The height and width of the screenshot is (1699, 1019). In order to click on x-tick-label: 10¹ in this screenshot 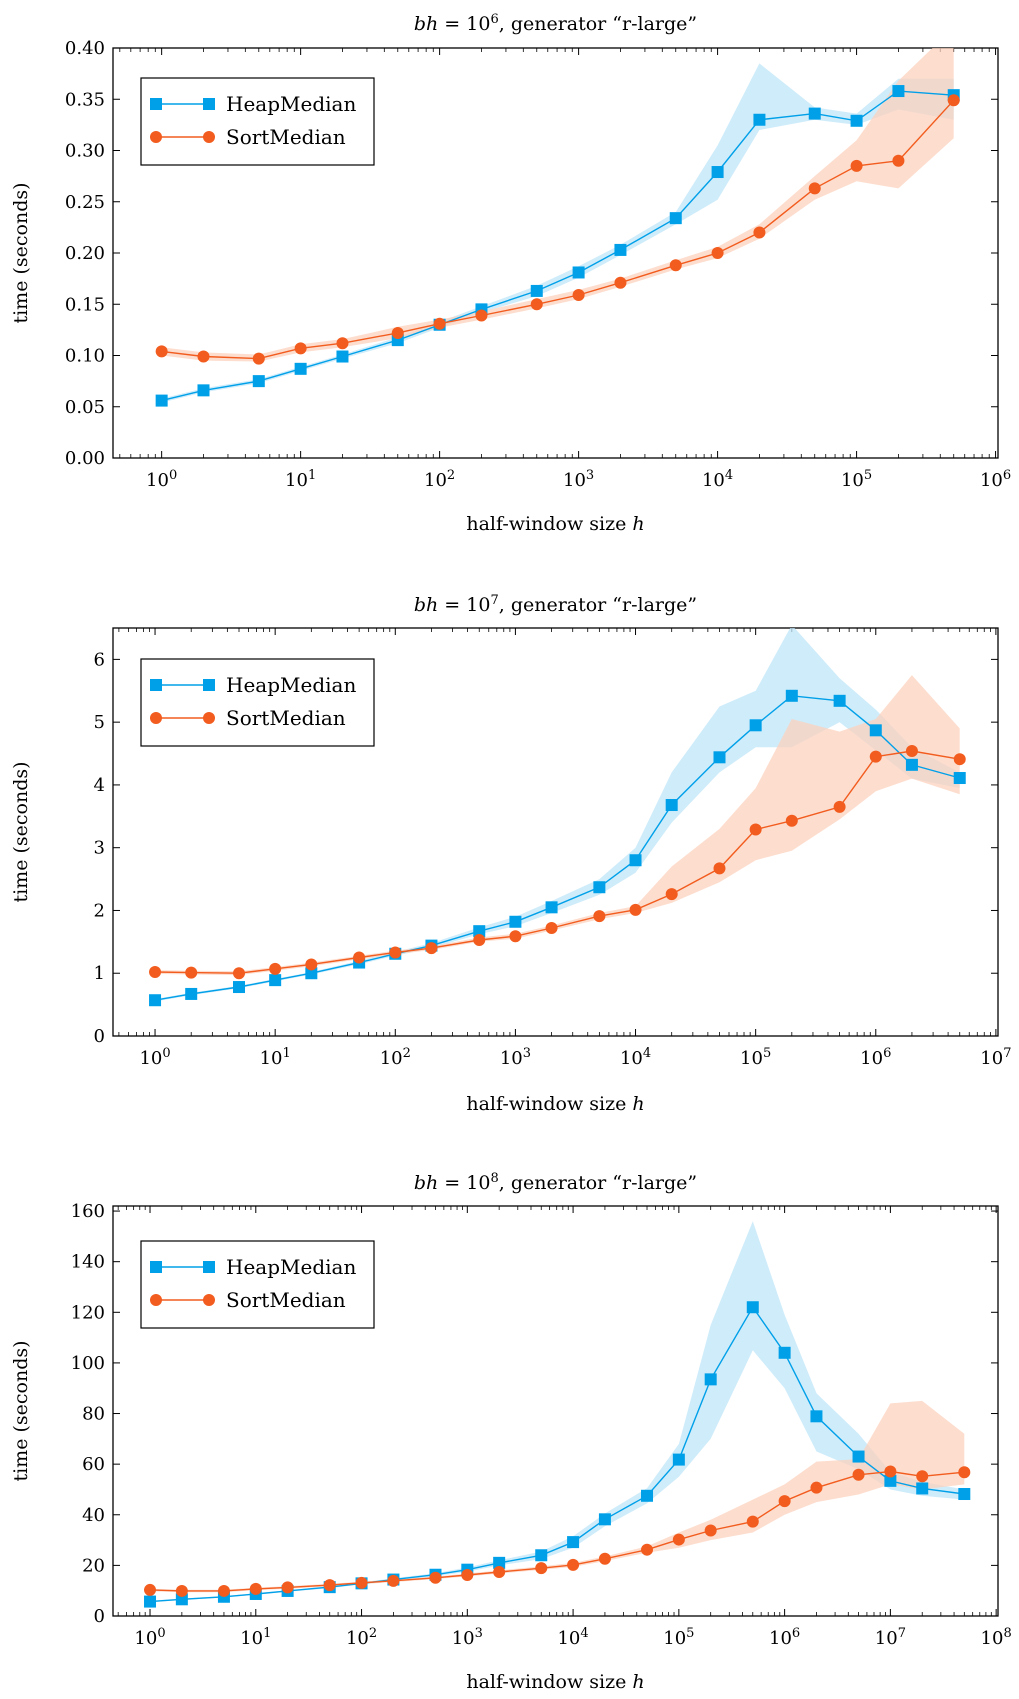, I will do `click(275, 1058)`.